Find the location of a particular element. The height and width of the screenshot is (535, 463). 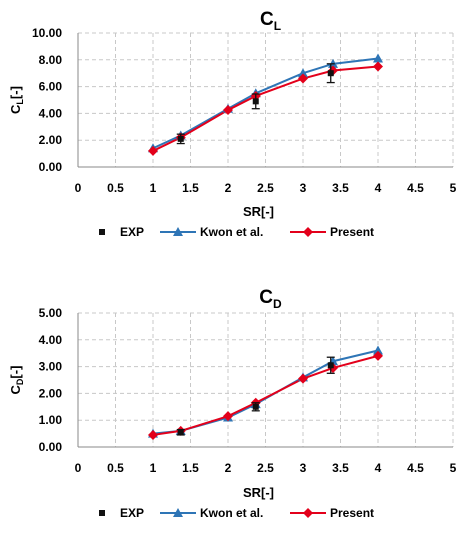

y-axis-label: CD[-] is located at coordinates (16, 380).